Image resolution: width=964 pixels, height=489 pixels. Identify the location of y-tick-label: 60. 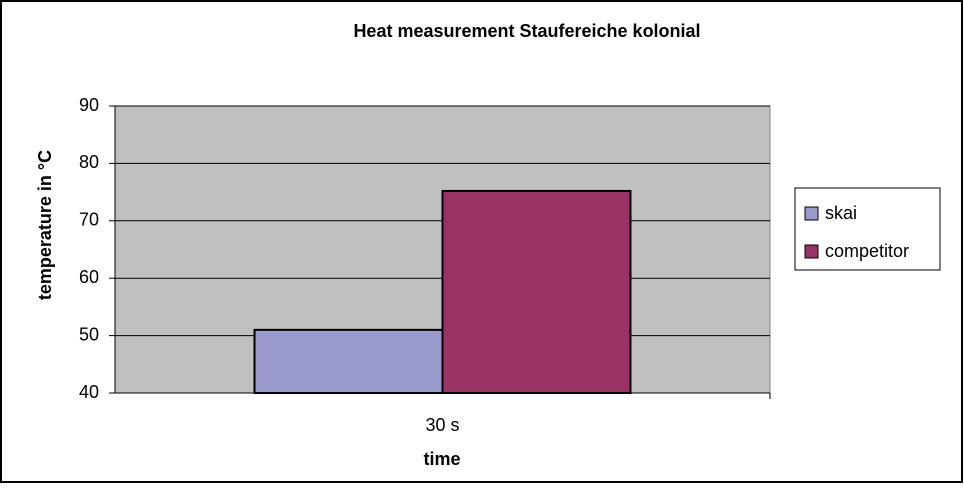
(89, 277).